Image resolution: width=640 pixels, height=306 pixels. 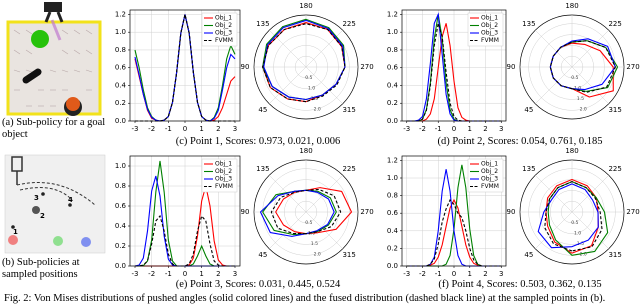 What do you see at coordinates (41, 268) in the screenshot?
I see `caption-b: (b) Sub-policies at sampled positions` at bounding box center [41, 268].